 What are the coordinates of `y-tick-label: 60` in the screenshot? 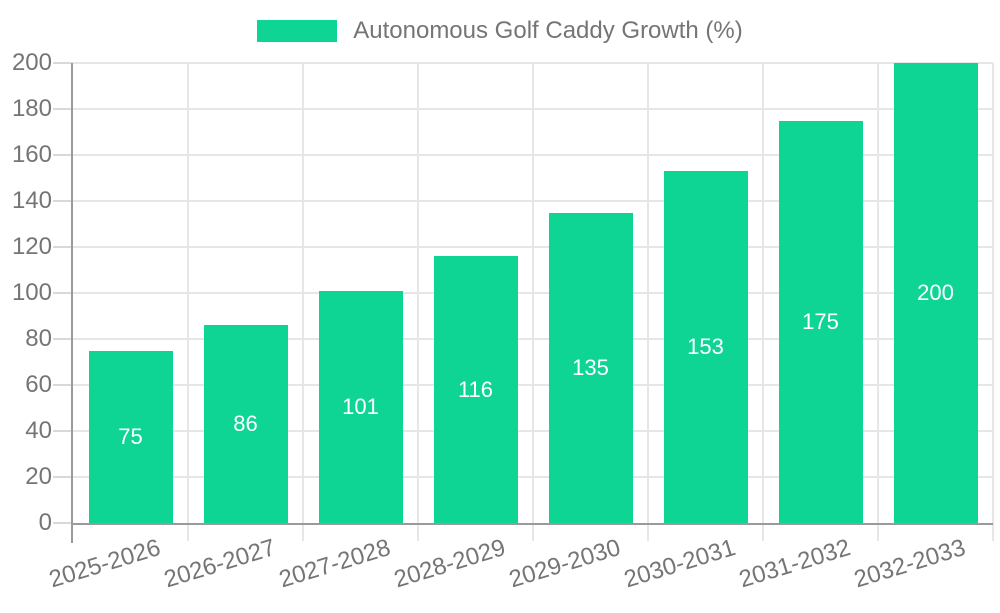 It's located at (38, 384).